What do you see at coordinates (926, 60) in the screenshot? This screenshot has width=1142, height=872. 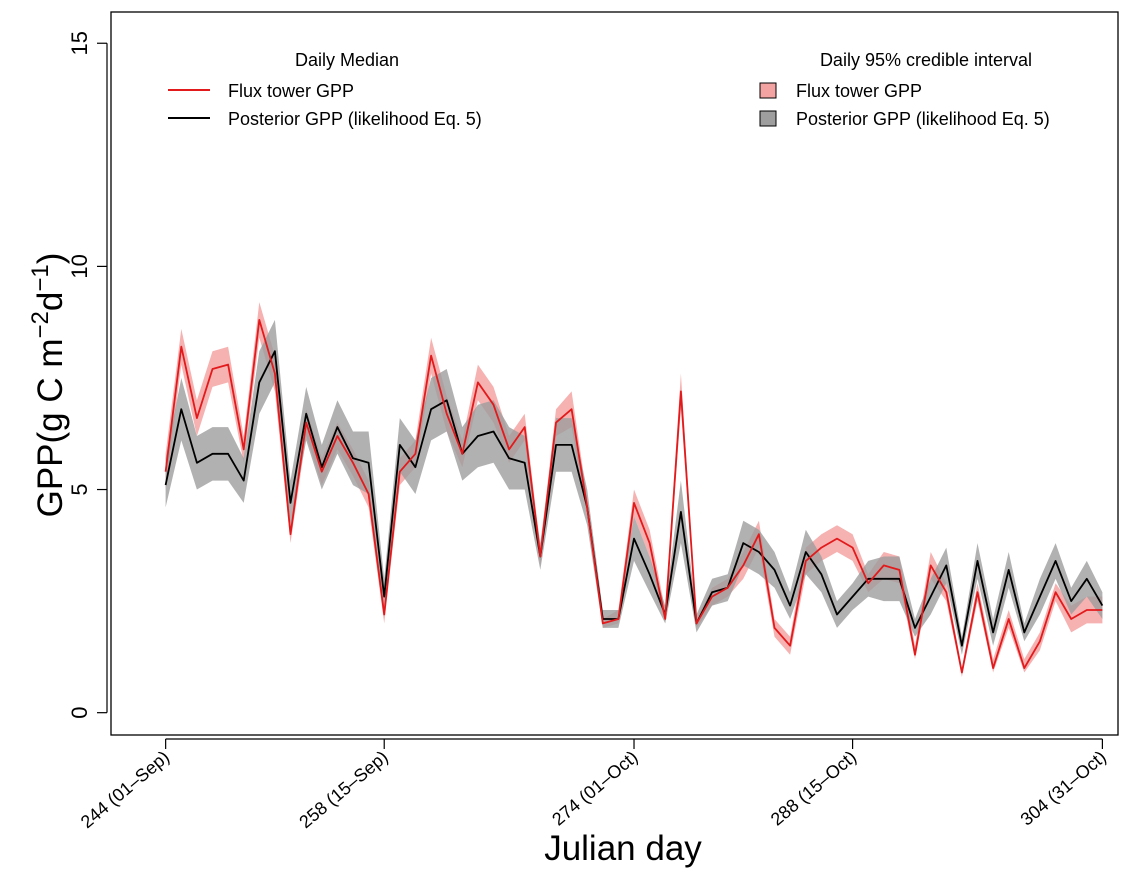 I see `legend-interval-title: Daily 95% credible interval` at bounding box center [926, 60].